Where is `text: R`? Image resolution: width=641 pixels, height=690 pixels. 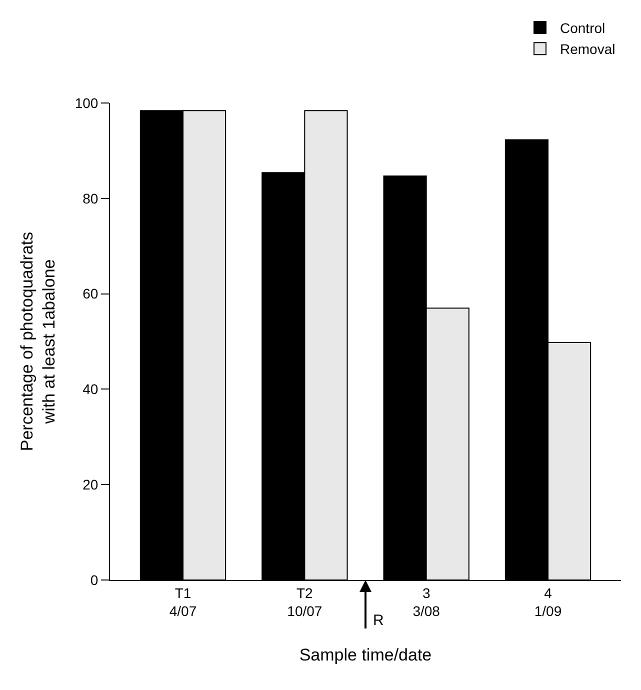
text: R is located at coordinates (378, 620).